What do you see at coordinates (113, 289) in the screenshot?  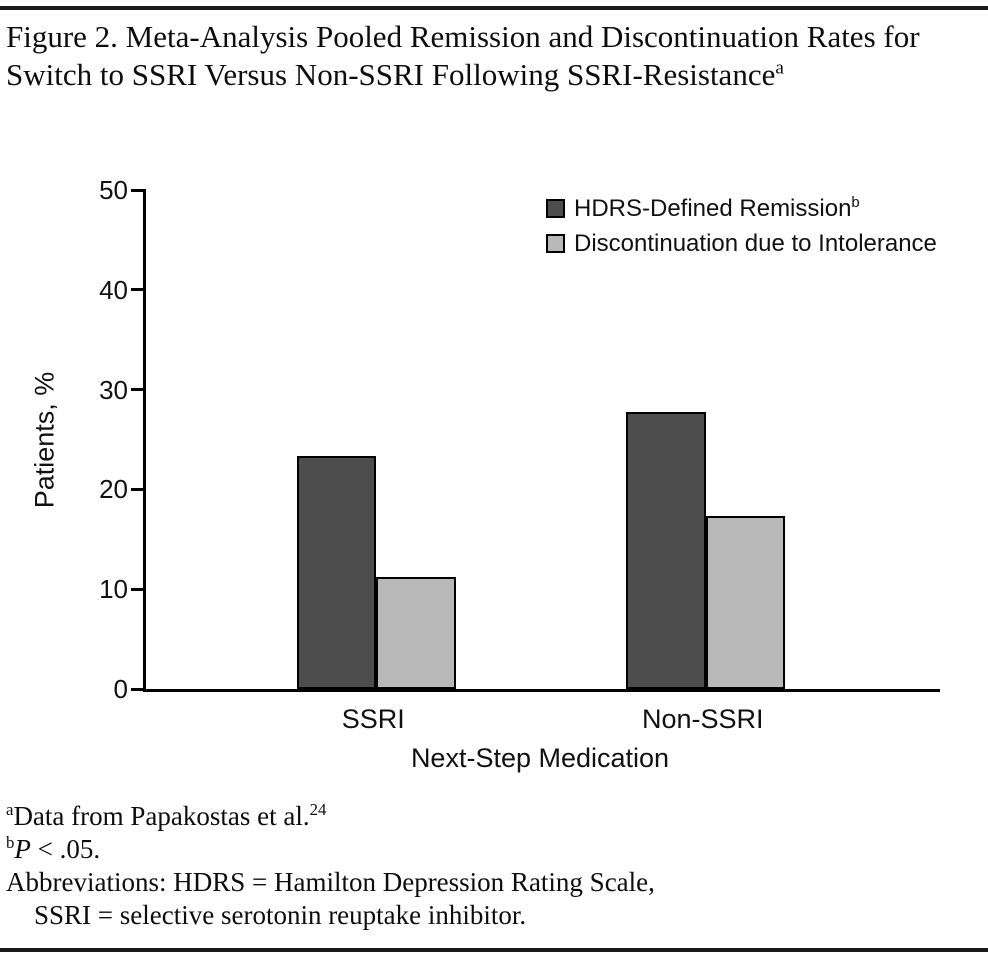 I see `y-tick-label: 40` at bounding box center [113, 289].